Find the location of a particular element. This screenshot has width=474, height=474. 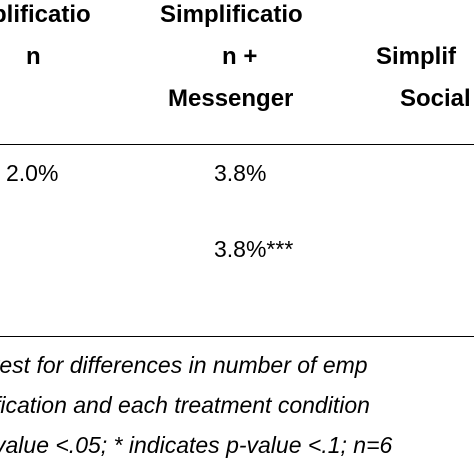

row1-col1-value: 2.0% is located at coordinates (32, 173).